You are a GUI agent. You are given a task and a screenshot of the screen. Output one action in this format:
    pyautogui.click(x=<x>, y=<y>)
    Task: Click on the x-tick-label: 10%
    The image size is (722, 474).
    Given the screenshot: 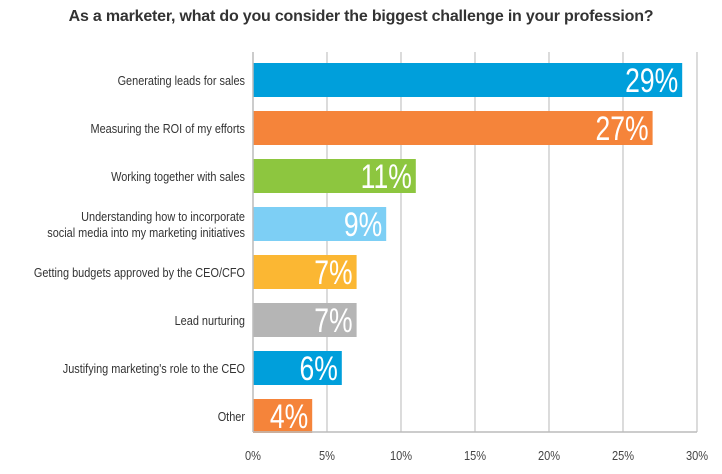 What is the action you would take?
    pyautogui.click(x=401, y=455)
    